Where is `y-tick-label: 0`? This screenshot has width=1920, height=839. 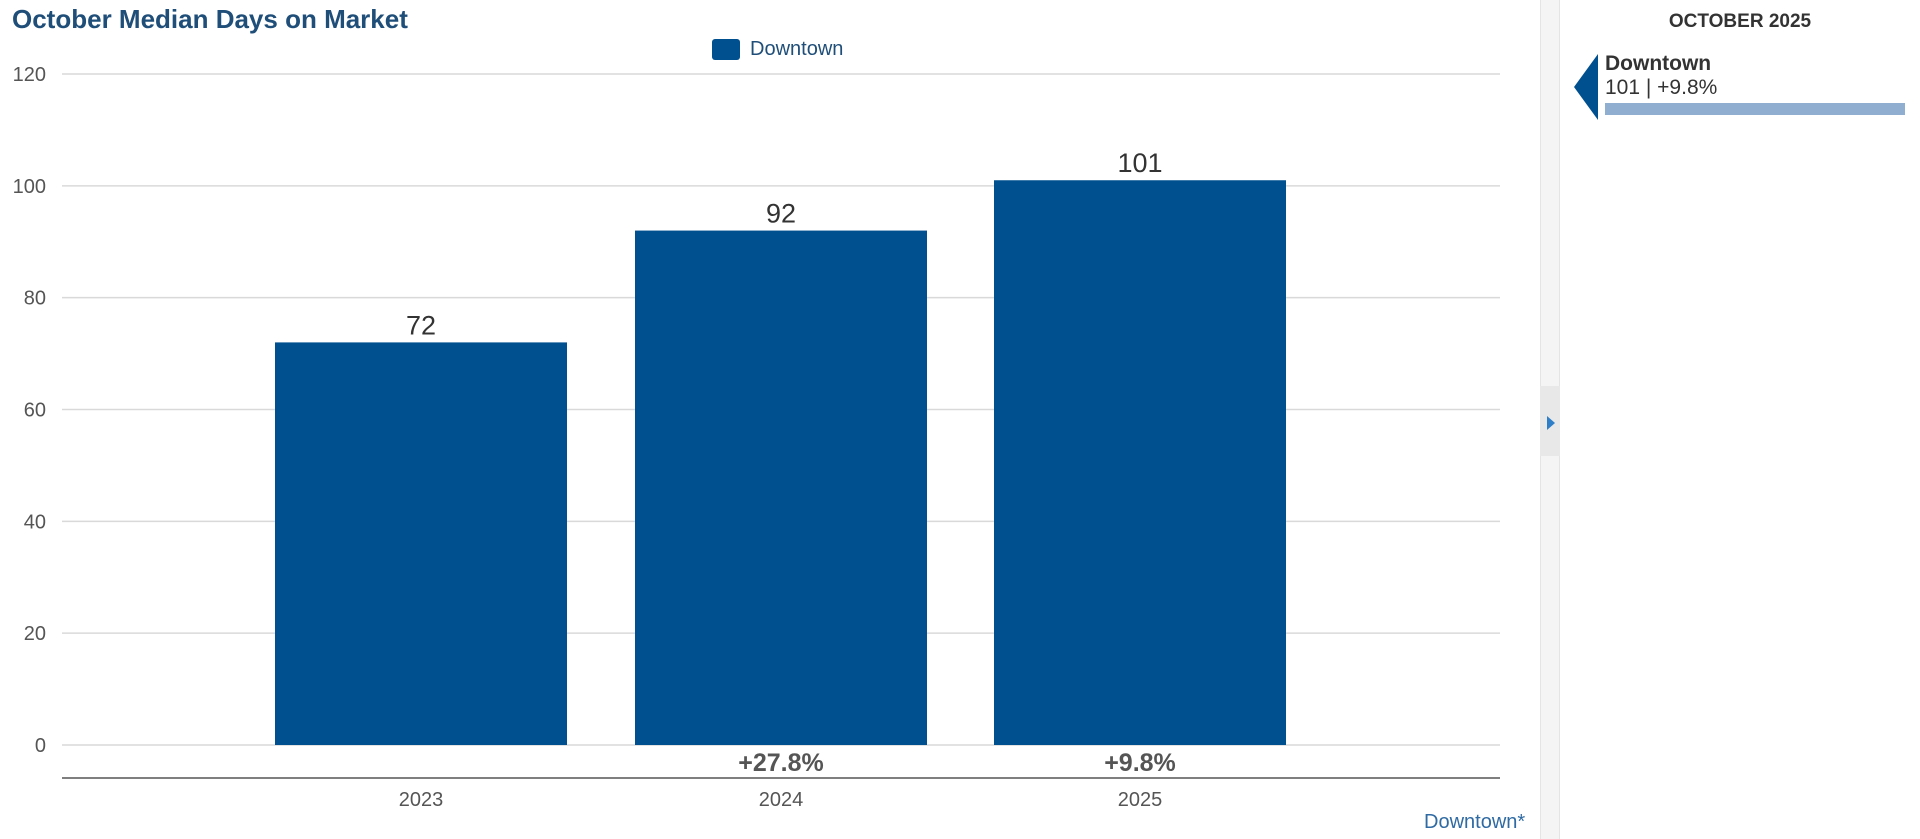
y-tick-label: 0 is located at coordinates (40, 746).